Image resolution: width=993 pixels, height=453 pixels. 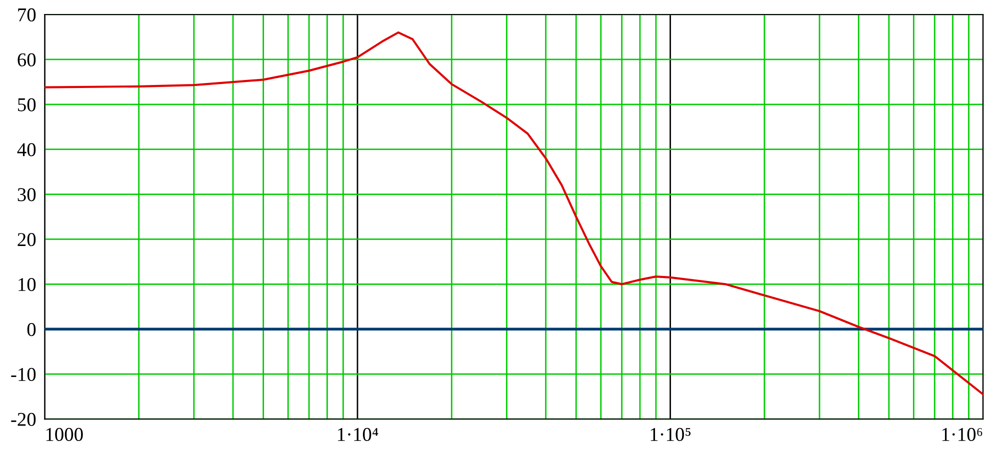 I want to click on y-tick-label: -20, so click(x=23, y=419).